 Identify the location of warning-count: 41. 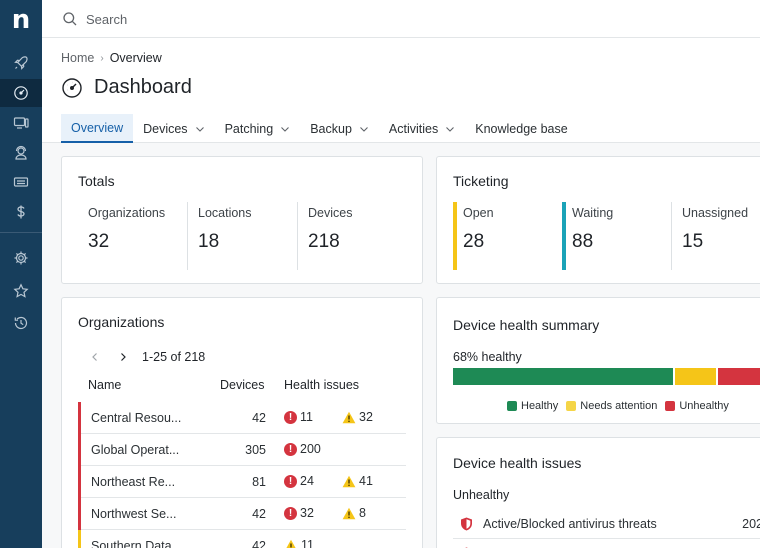
(366, 481).